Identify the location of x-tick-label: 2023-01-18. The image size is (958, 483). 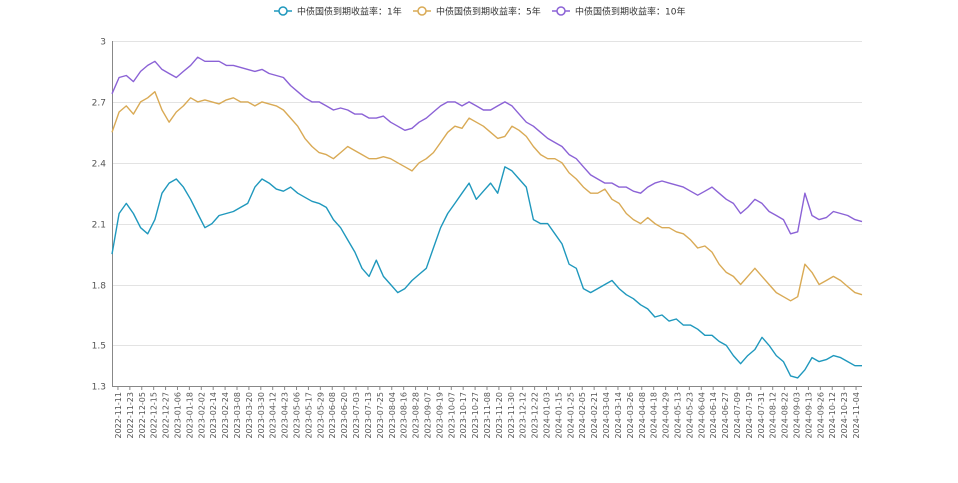
(189, 415).